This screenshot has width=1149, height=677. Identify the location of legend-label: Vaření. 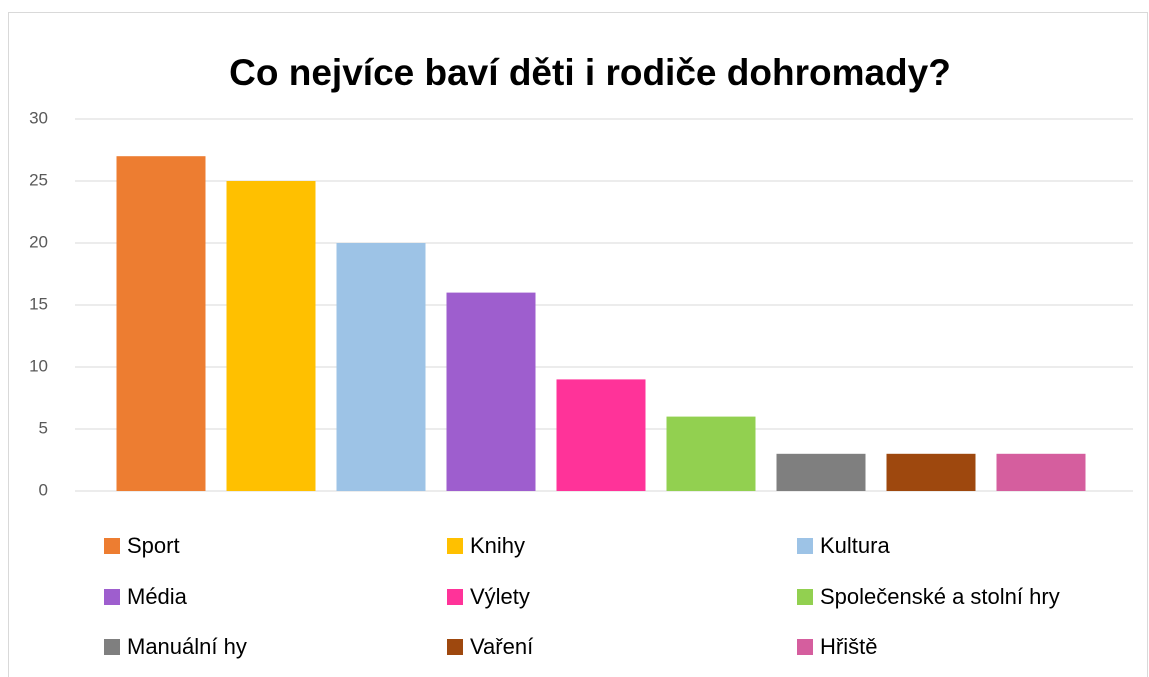
(501, 646).